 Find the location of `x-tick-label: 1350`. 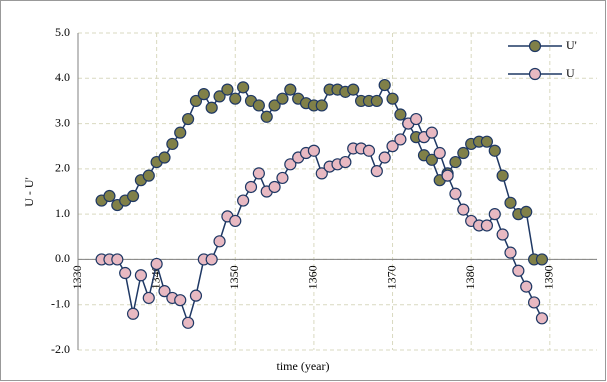

x-tick-label: 1350 is located at coordinates (234, 277).